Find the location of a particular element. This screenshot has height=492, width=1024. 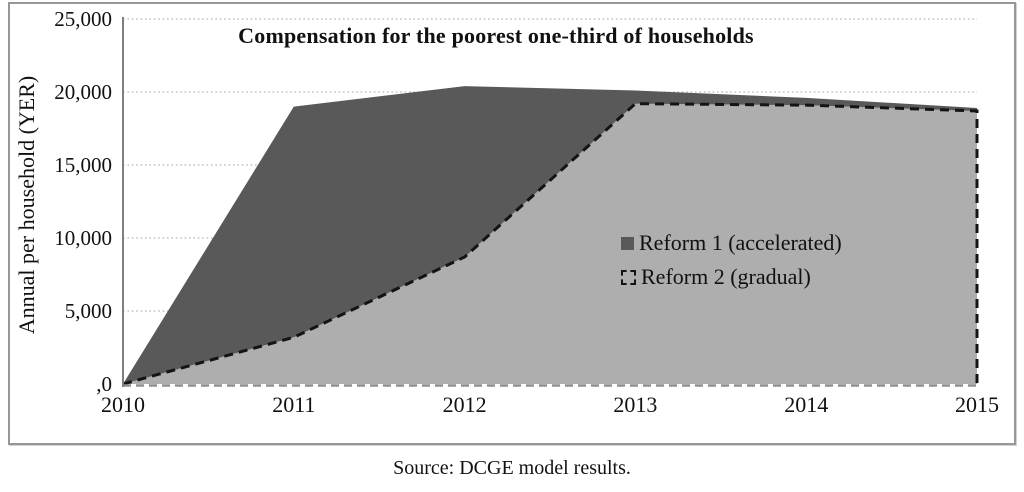

y-tick-label: 5,000 is located at coordinates (88, 311).